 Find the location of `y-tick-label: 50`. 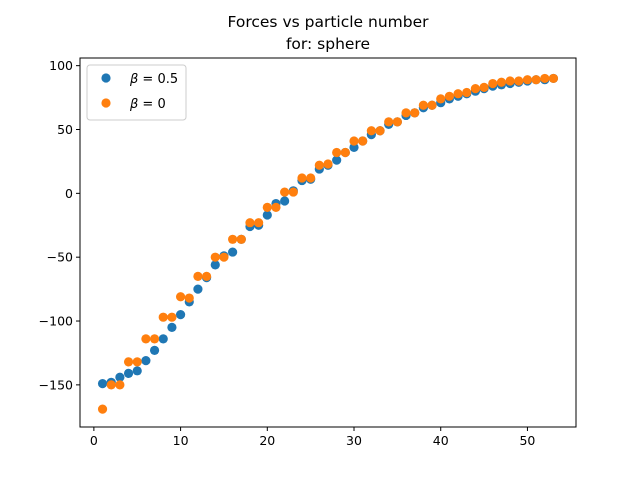

y-tick-label: 50 is located at coordinates (65, 129).